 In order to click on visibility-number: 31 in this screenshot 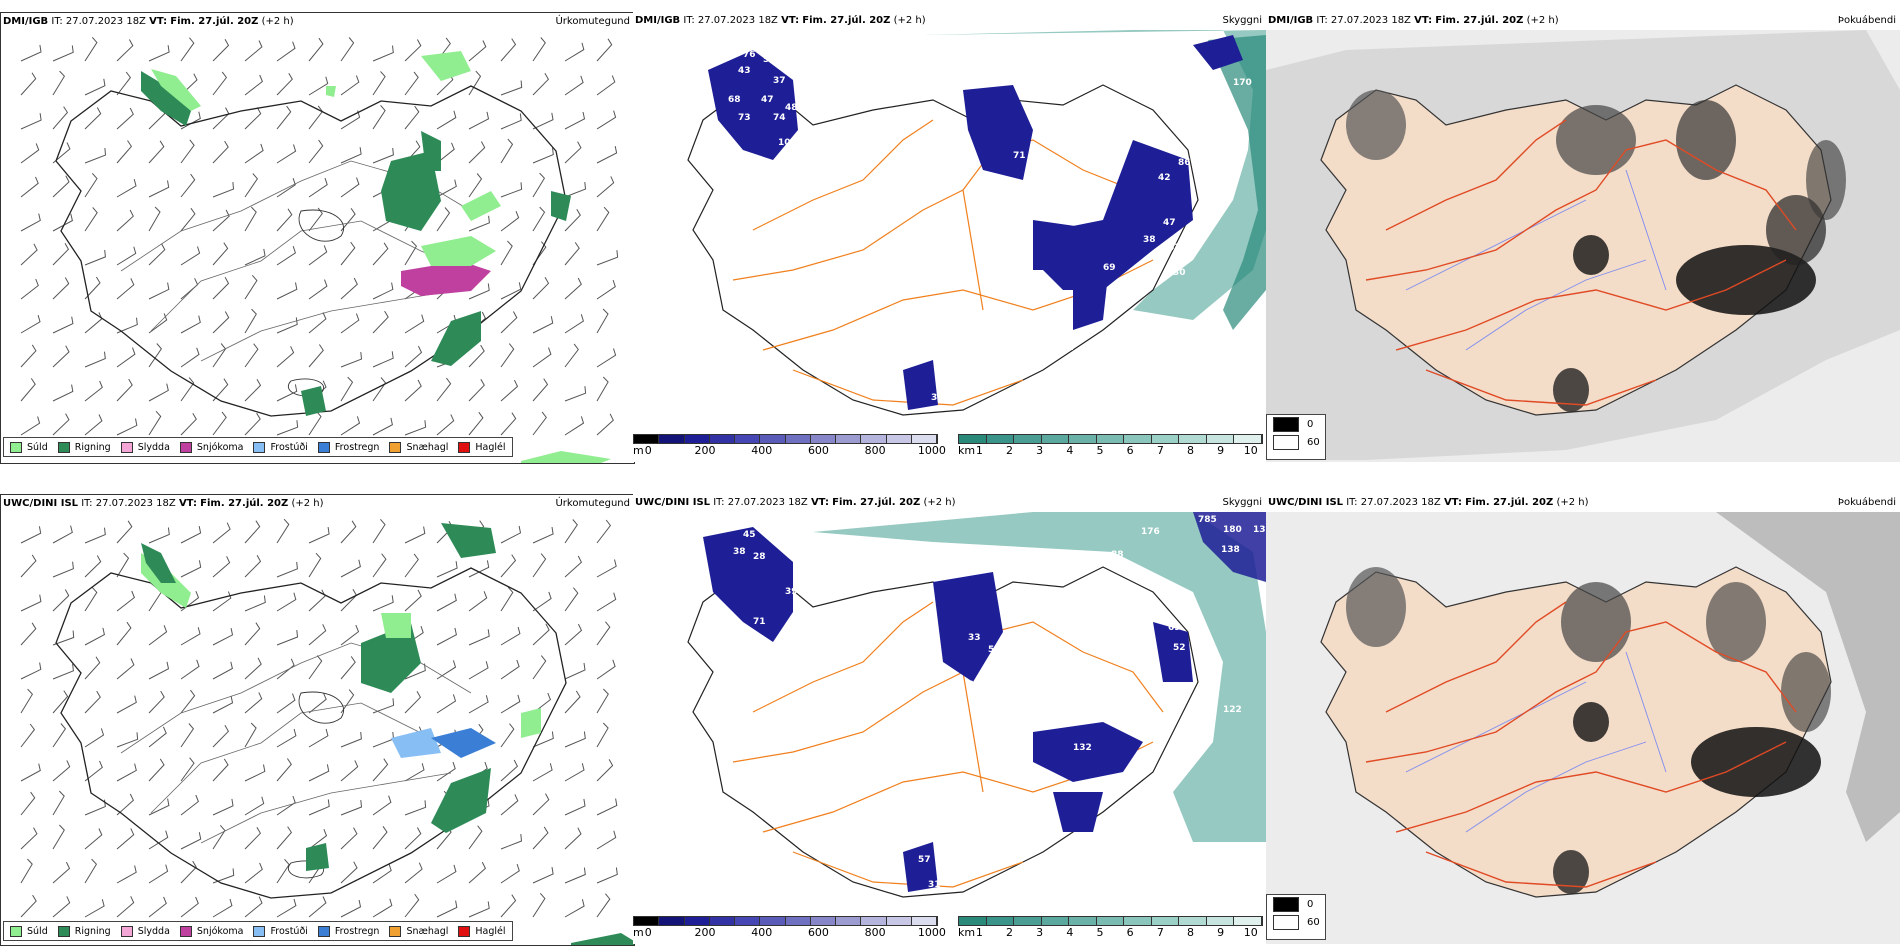, I will do `click(934, 885)`.